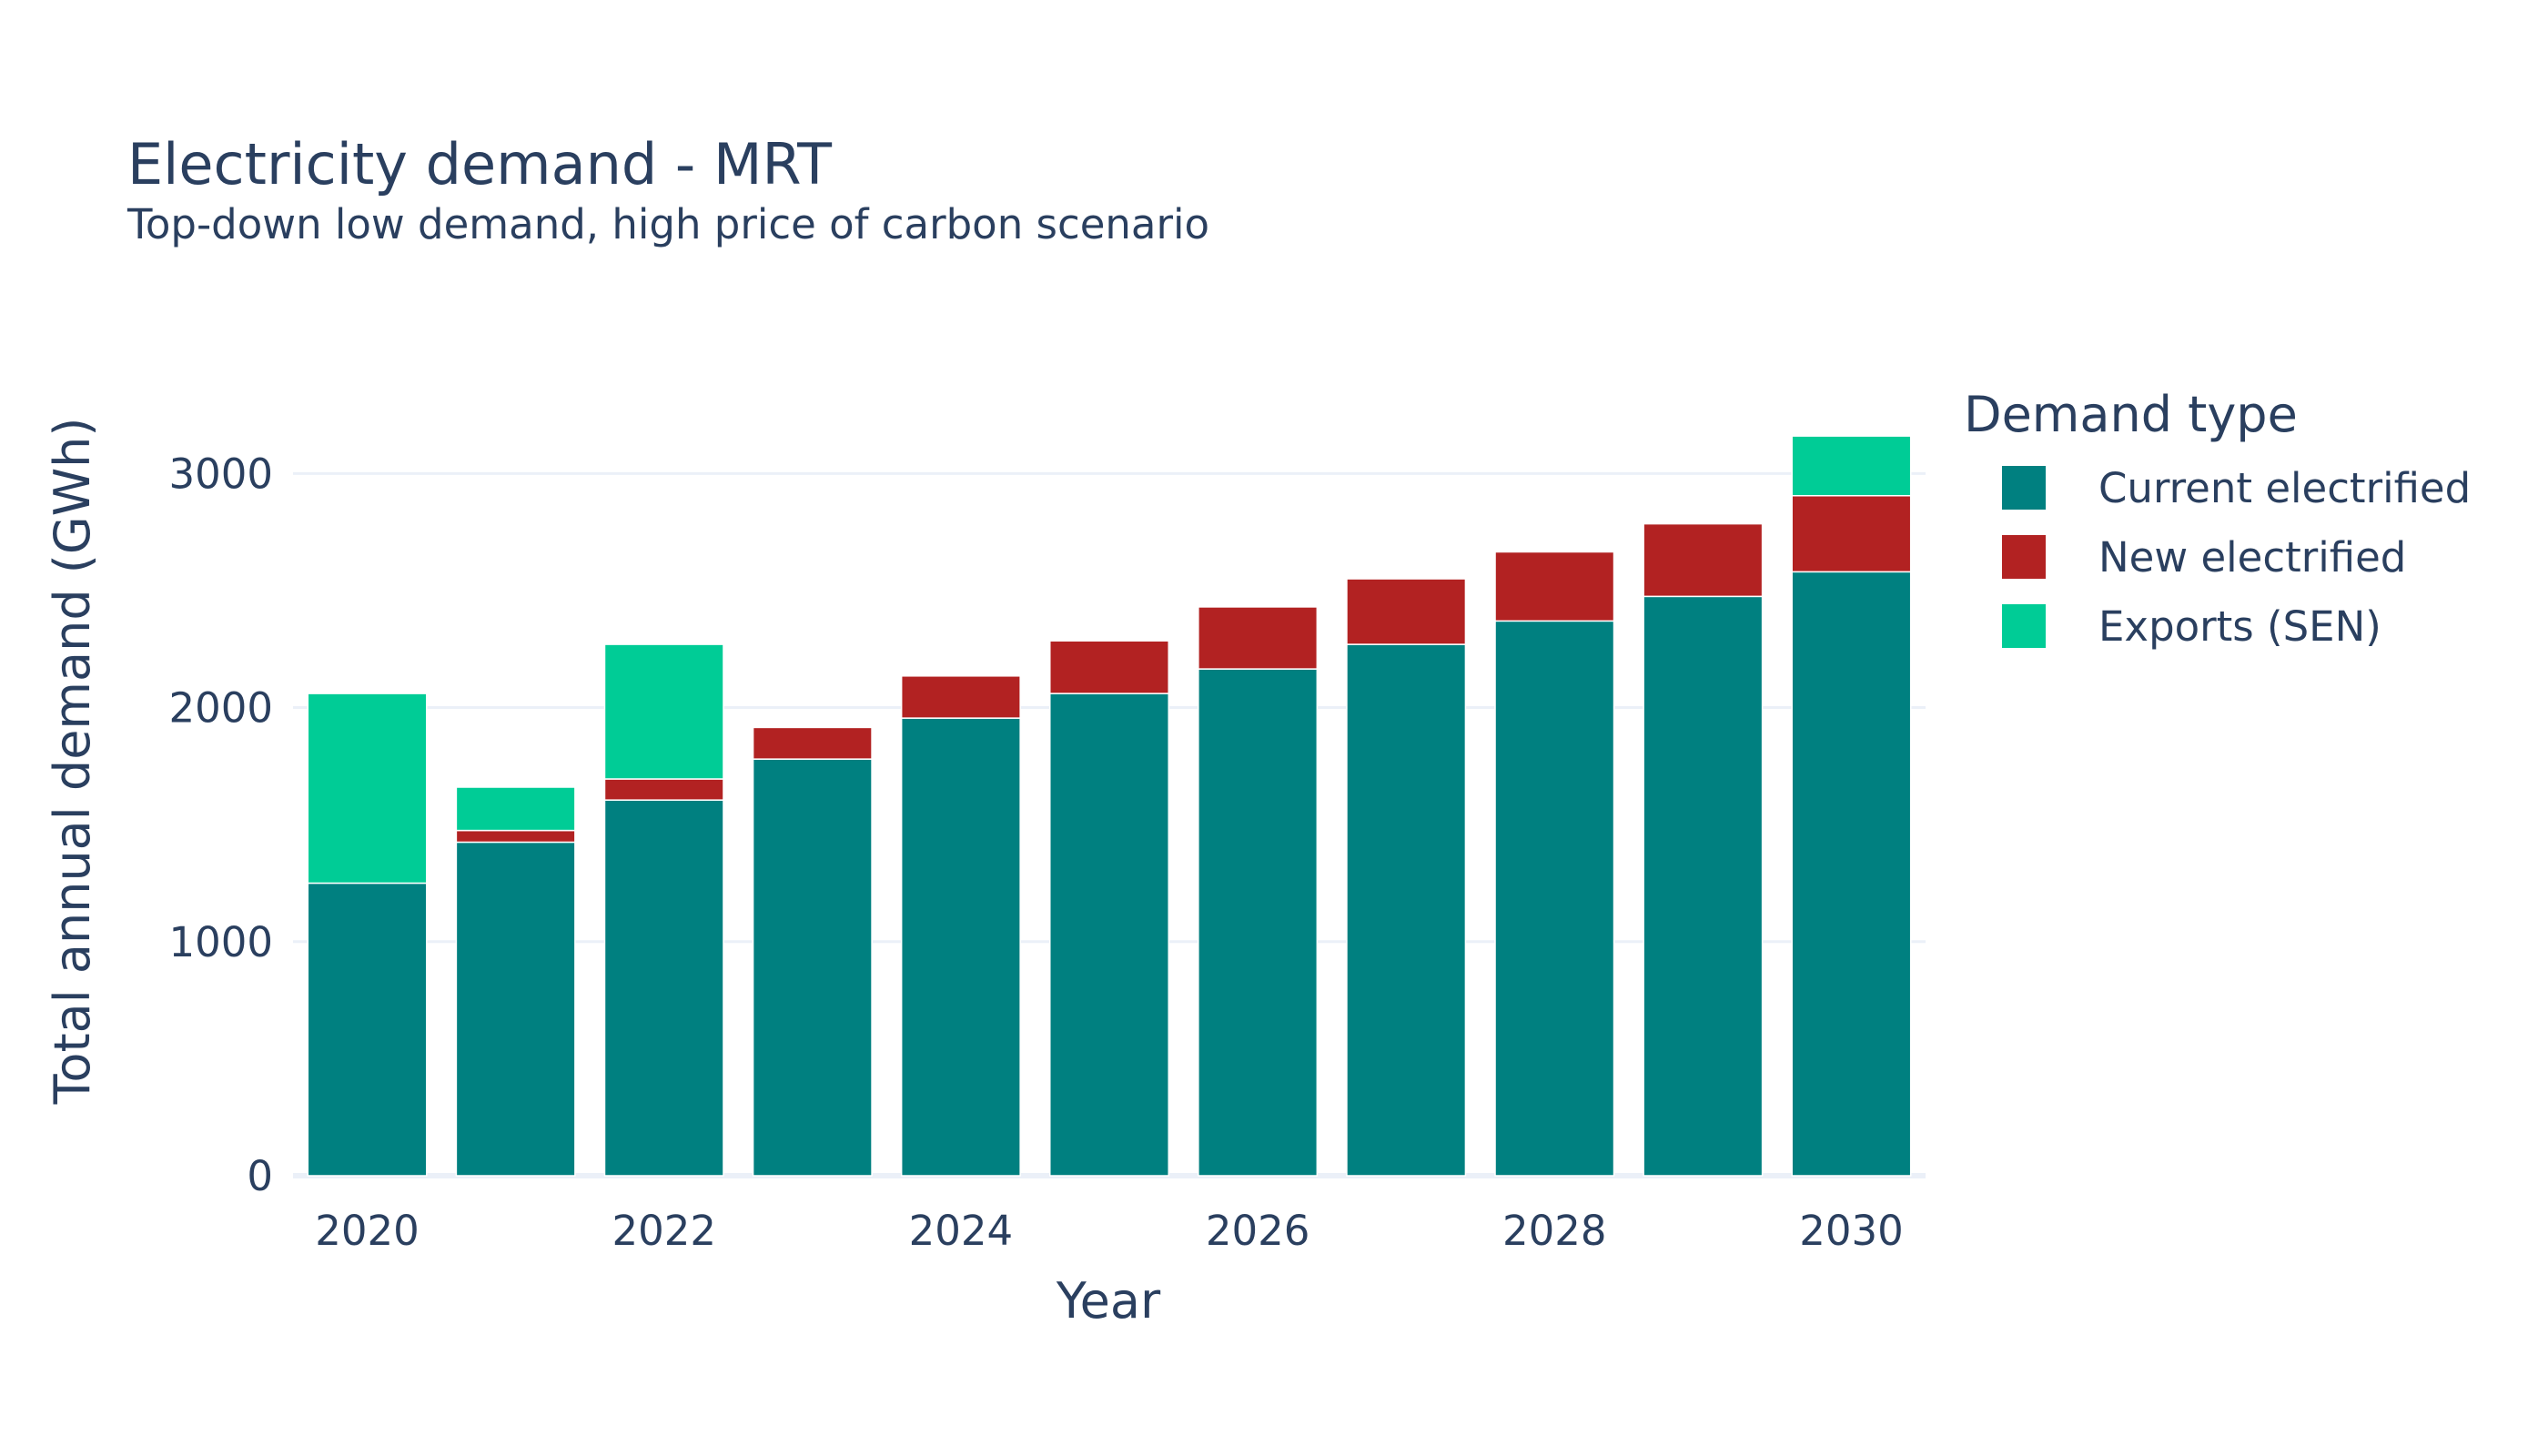 The width and height of the screenshot is (2548, 1456). Describe the element at coordinates (2252, 557) in the screenshot. I see `legend-label: New electrified` at that location.